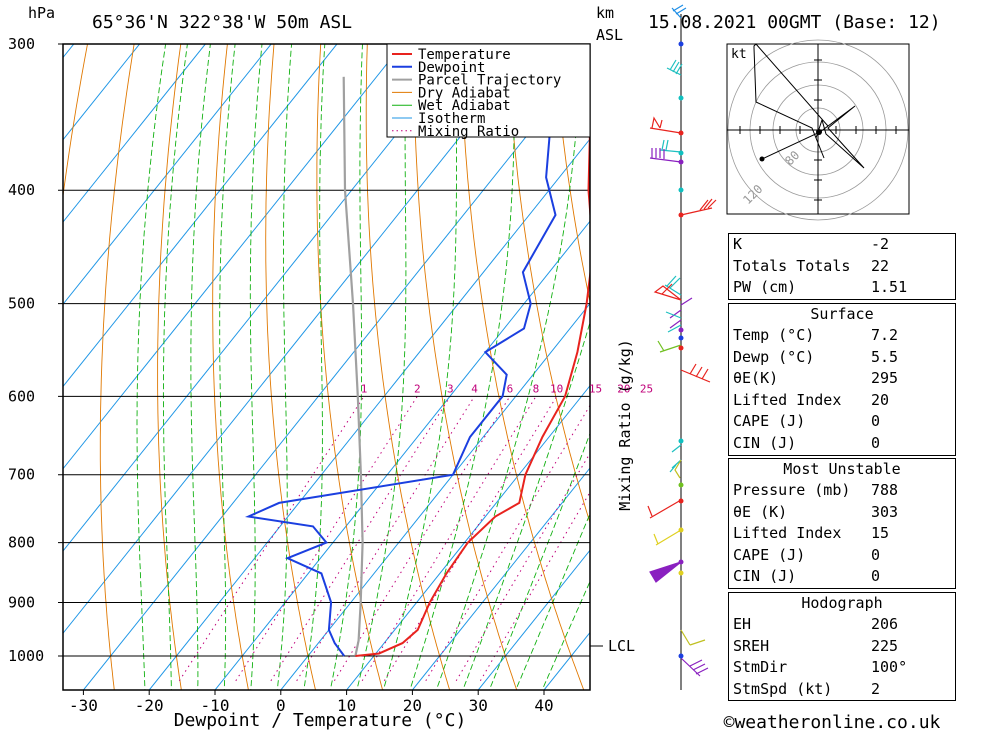  I want to click on surface-row: Lifted Index 20, so click(811, 399).